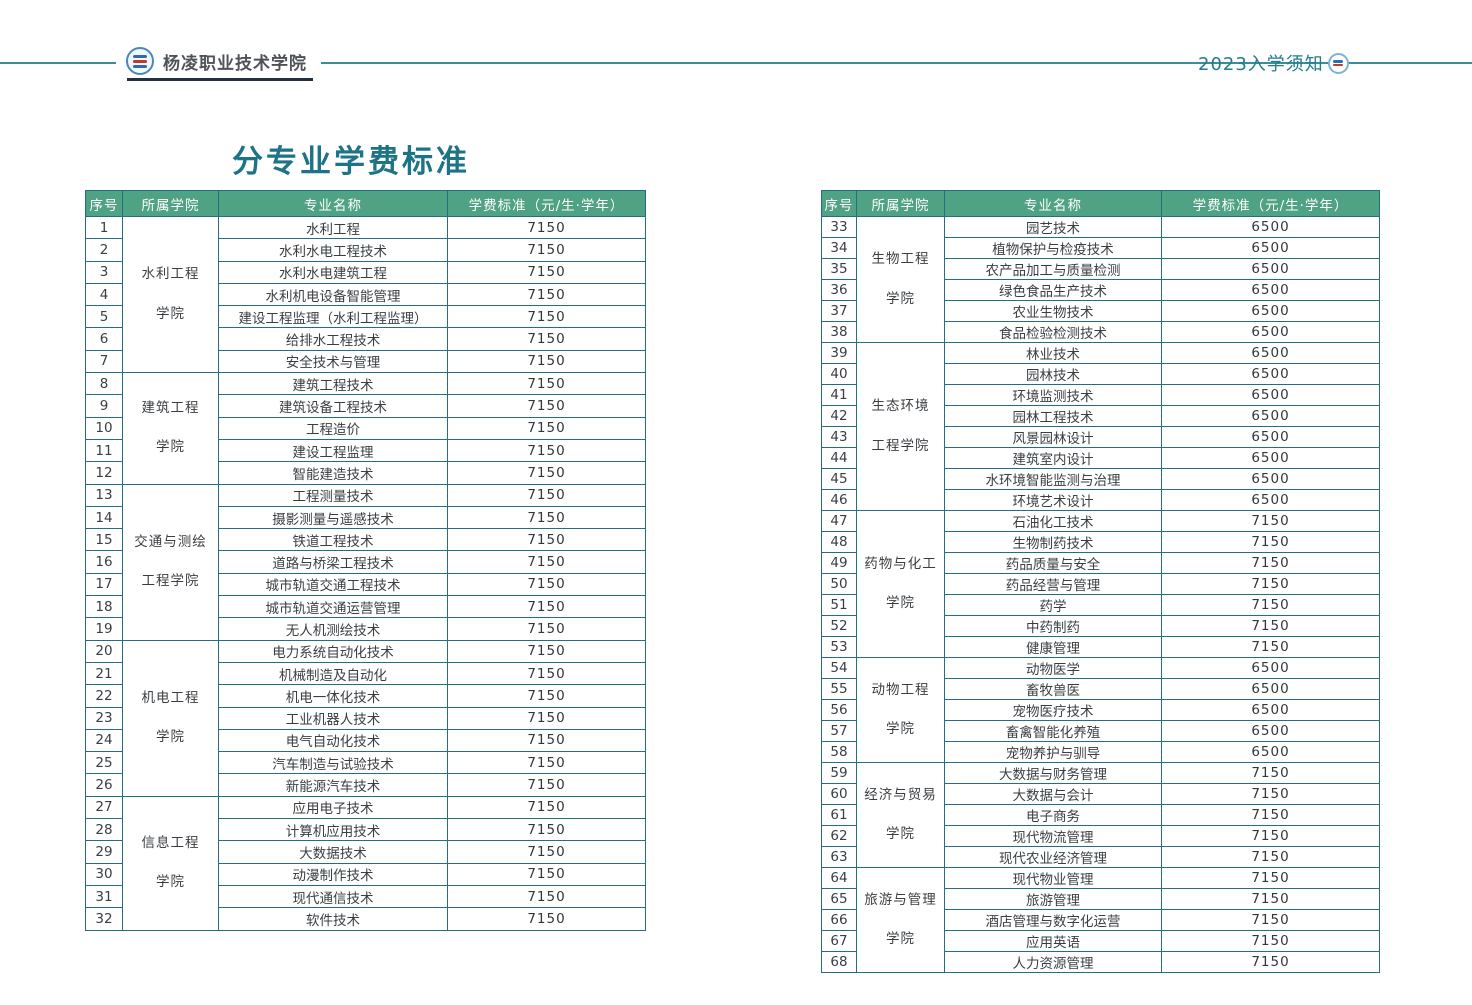 The height and width of the screenshot is (1005, 1472). Describe the element at coordinates (170, 718) in the screenshot. I see `college-cell: 机电工程 学院` at that location.